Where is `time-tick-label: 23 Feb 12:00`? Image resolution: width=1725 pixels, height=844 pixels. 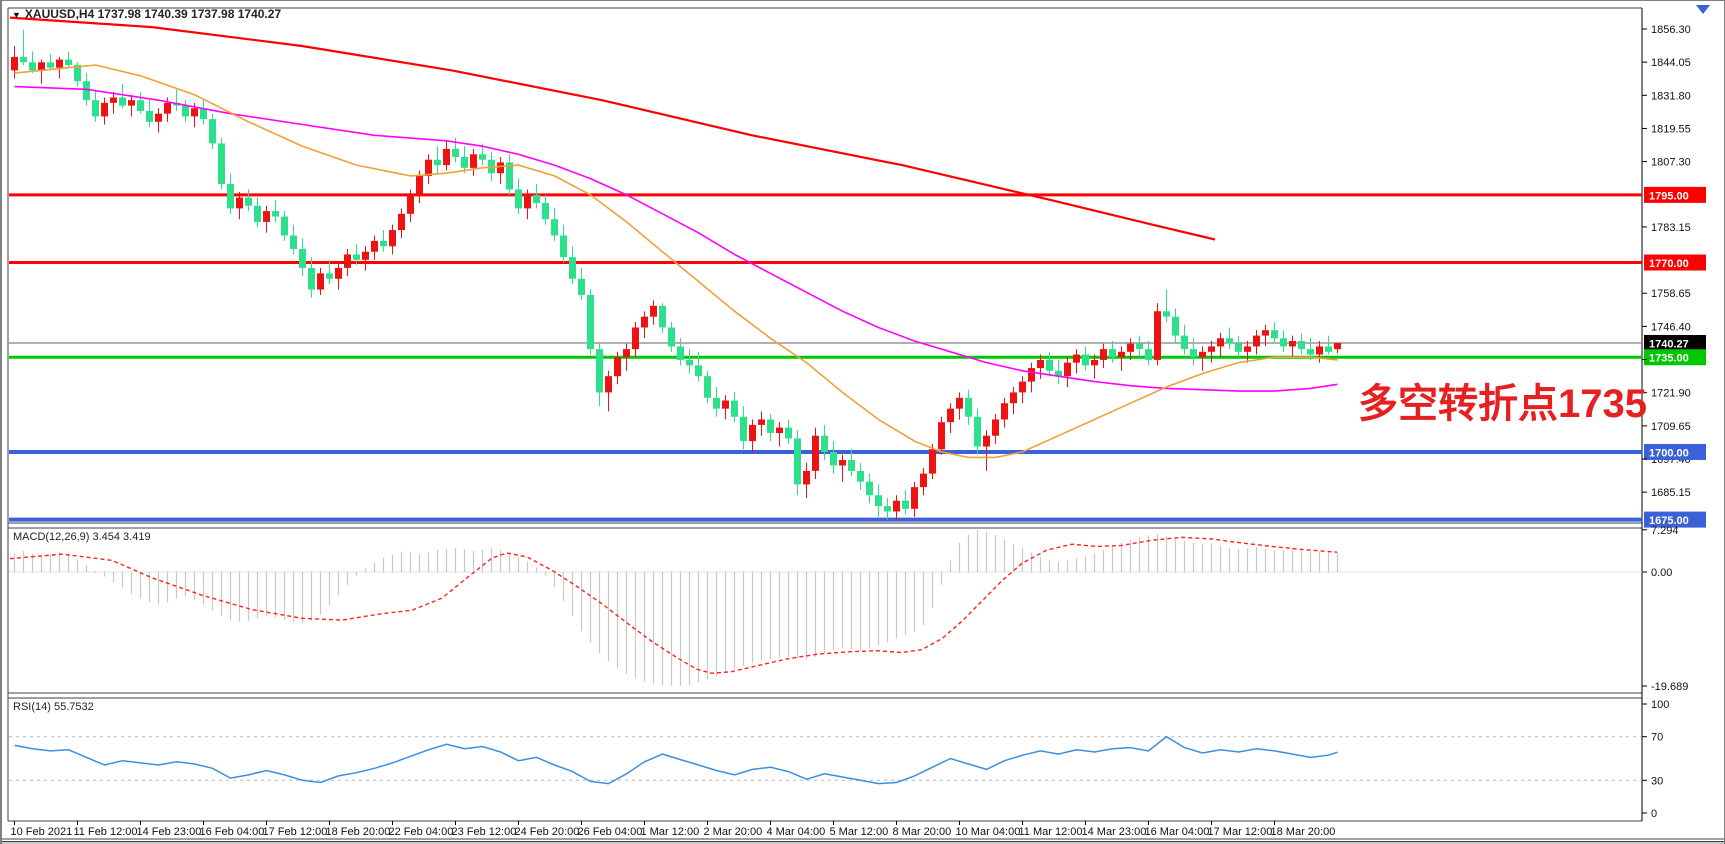 time-tick-label: 23 Feb 12:00 is located at coordinates (484, 832).